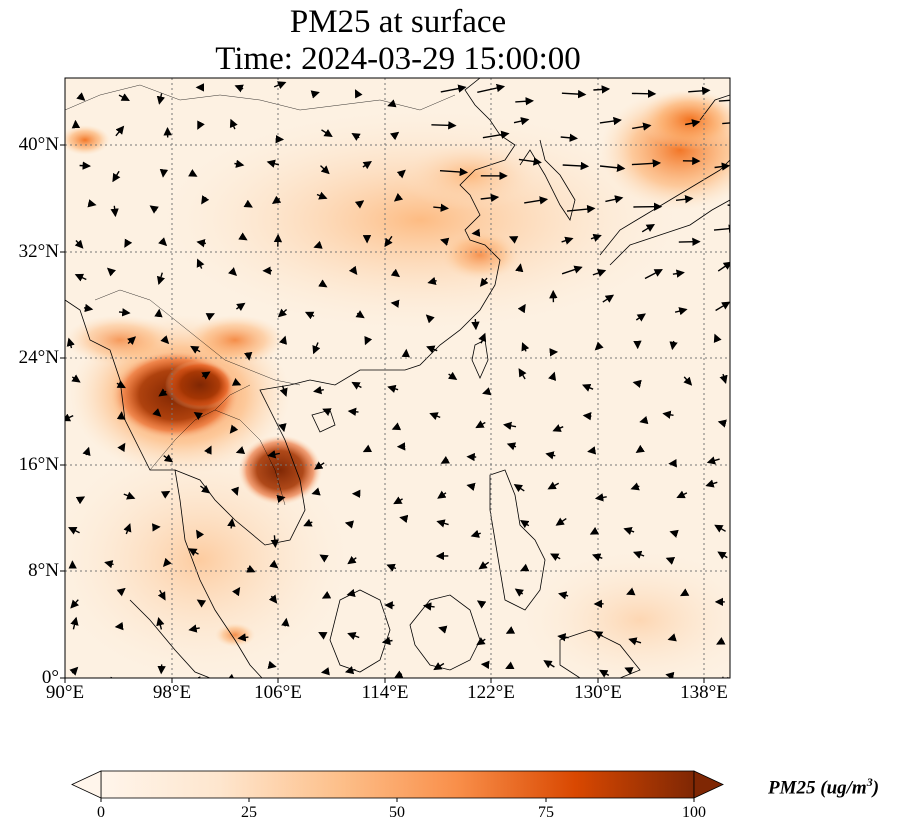 The image size is (905, 836). Describe the element at coordinates (397, 784) in the screenshot. I see `colorbar-gradient` at that location.